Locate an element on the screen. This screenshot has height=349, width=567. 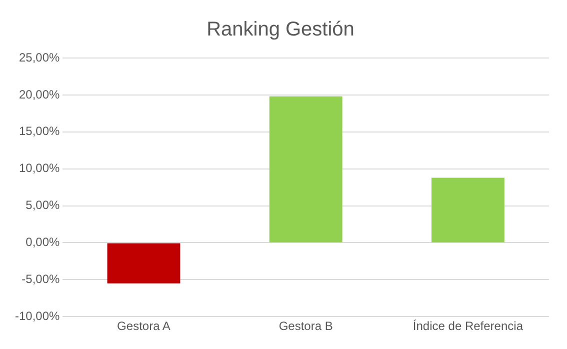
y-tick-label: 15,00% is located at coordinates (39, 131).